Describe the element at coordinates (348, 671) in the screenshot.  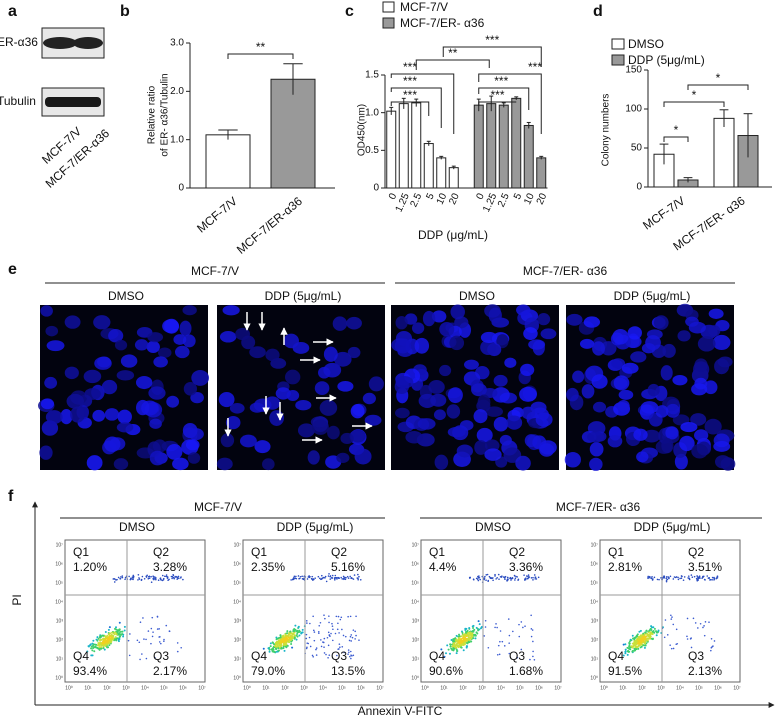
I see `quadrant-value: 13.5%` at that location.